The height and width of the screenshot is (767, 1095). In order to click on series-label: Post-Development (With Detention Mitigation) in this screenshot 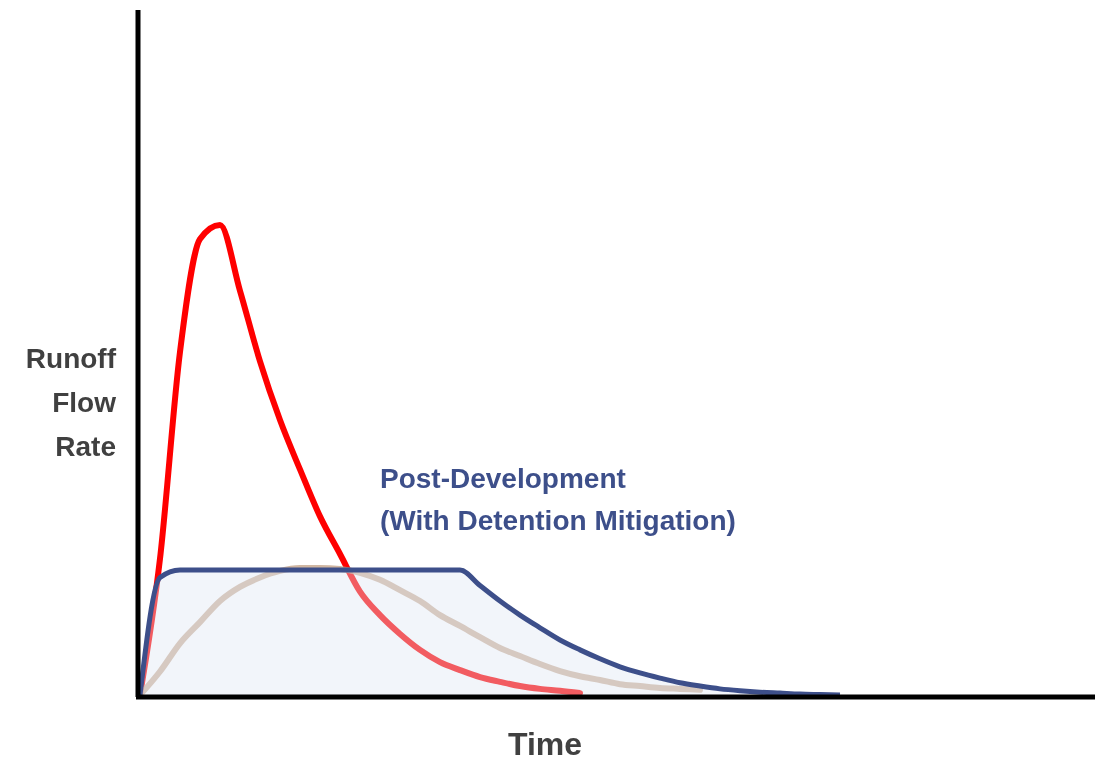, I will do `click(558, 499)`.